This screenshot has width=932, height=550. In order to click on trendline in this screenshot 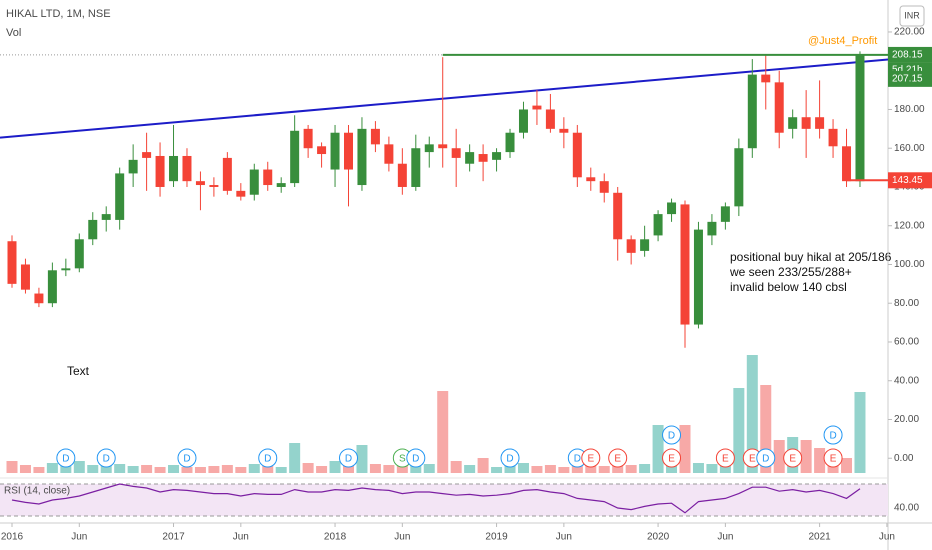, I will do `click(444, 98)`.